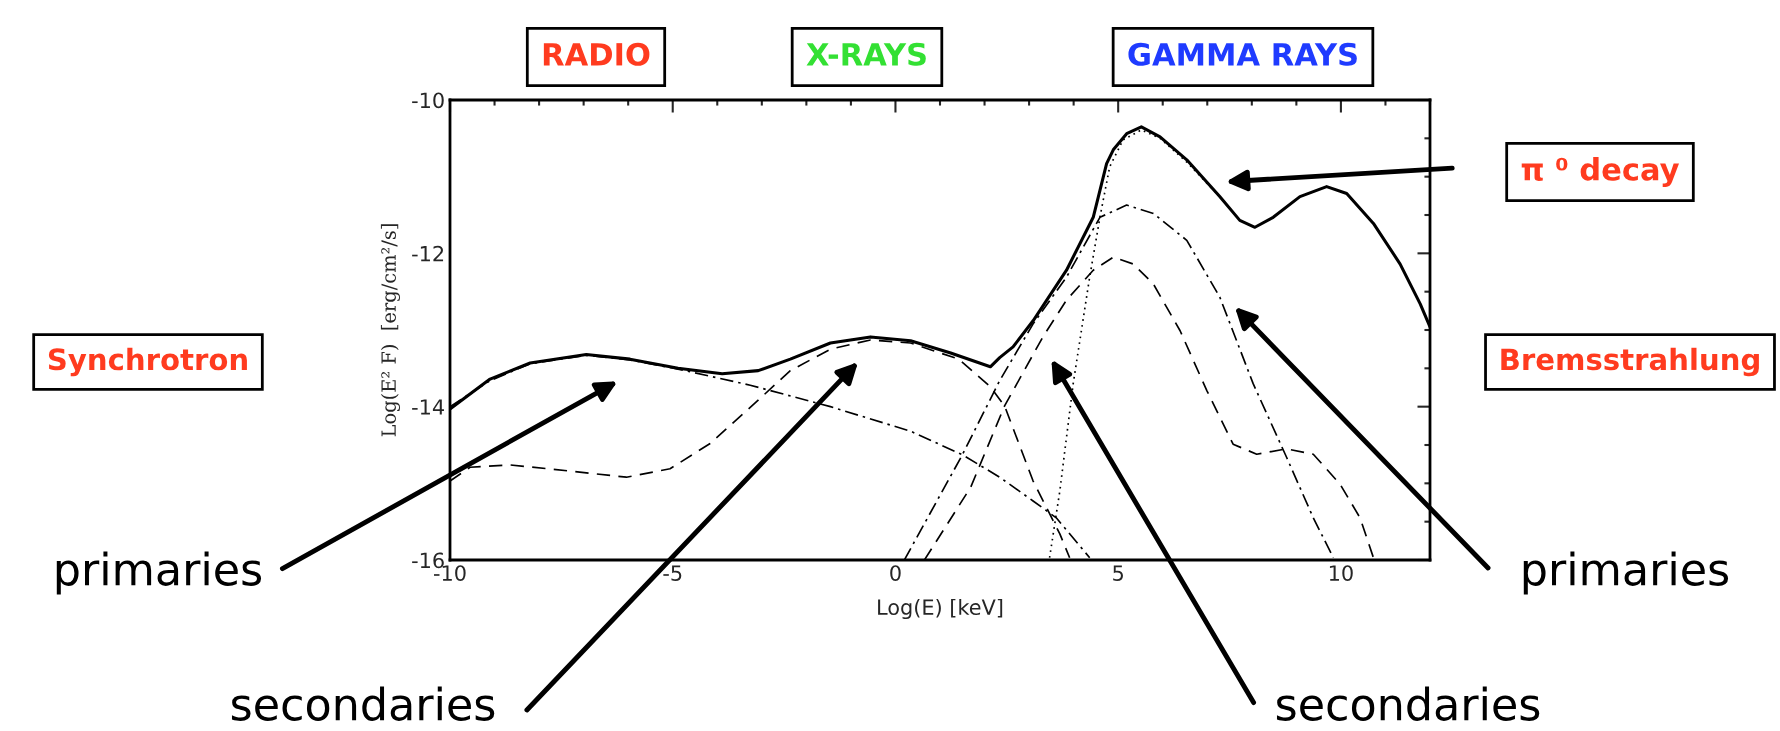 The width and height of the screenshot is (1780, 731). Describe the element at coordinates (1630, 362) in the screenshot. I see `text: Bremsstrahlung` at that location.